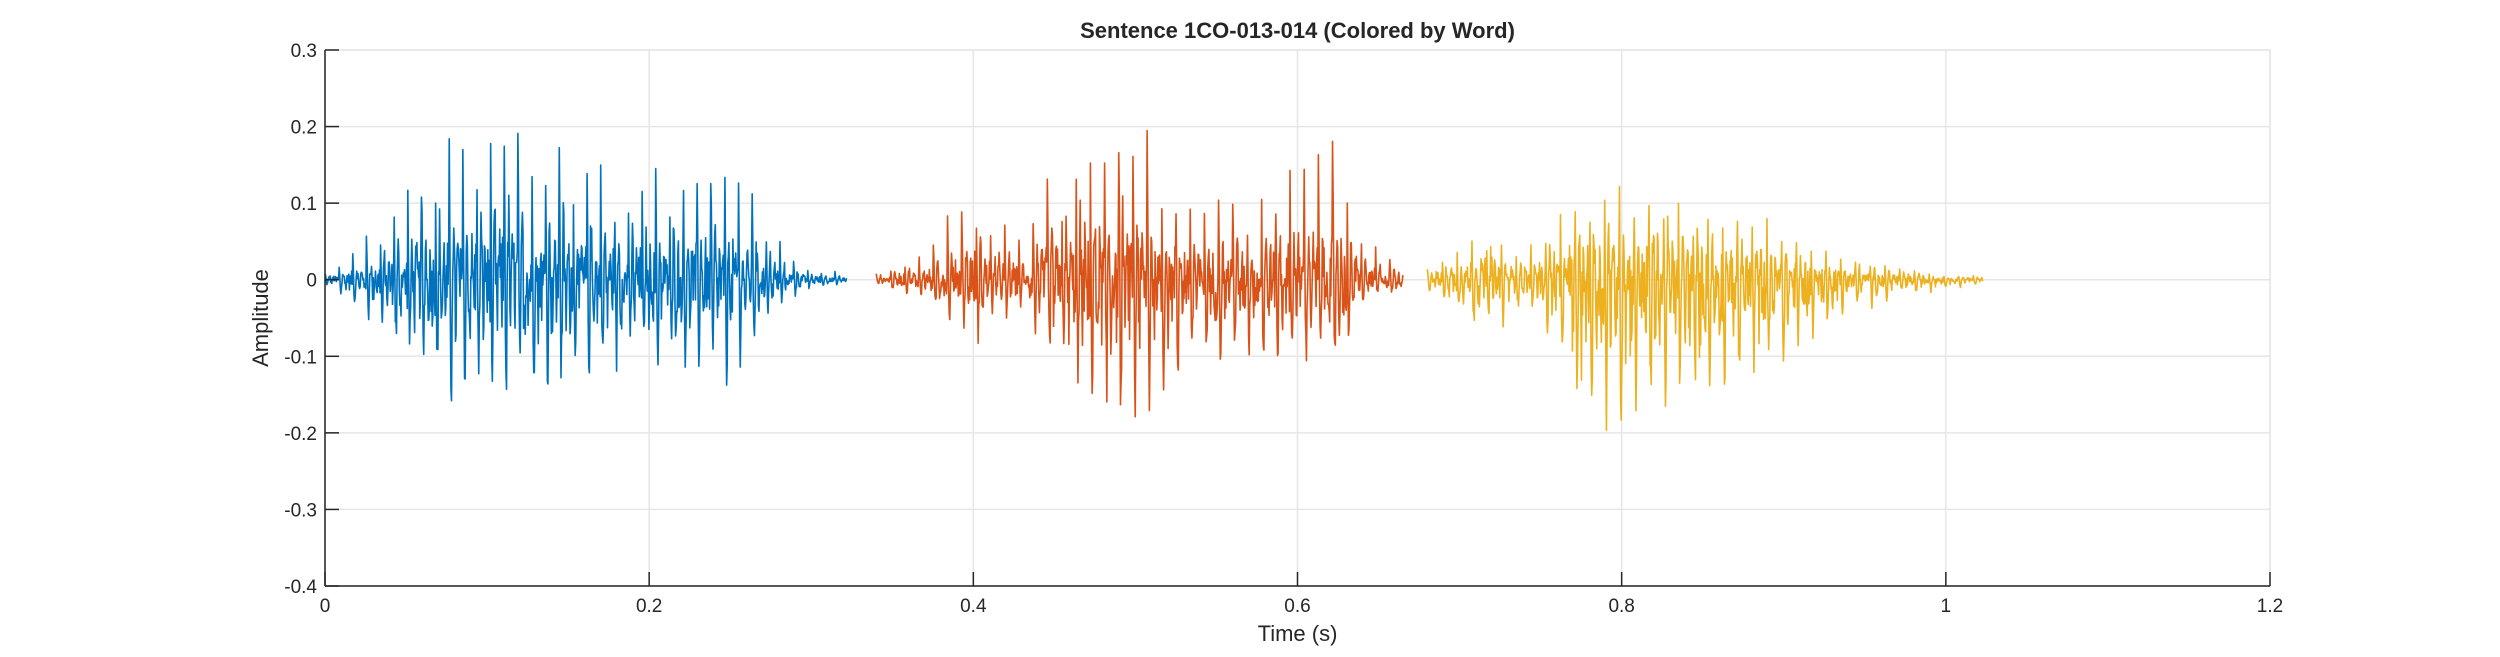  What do you see at coordinates (311, 281) in the screenshot?
I see `y-tick-label: 0` at bounding box center [311, 281].